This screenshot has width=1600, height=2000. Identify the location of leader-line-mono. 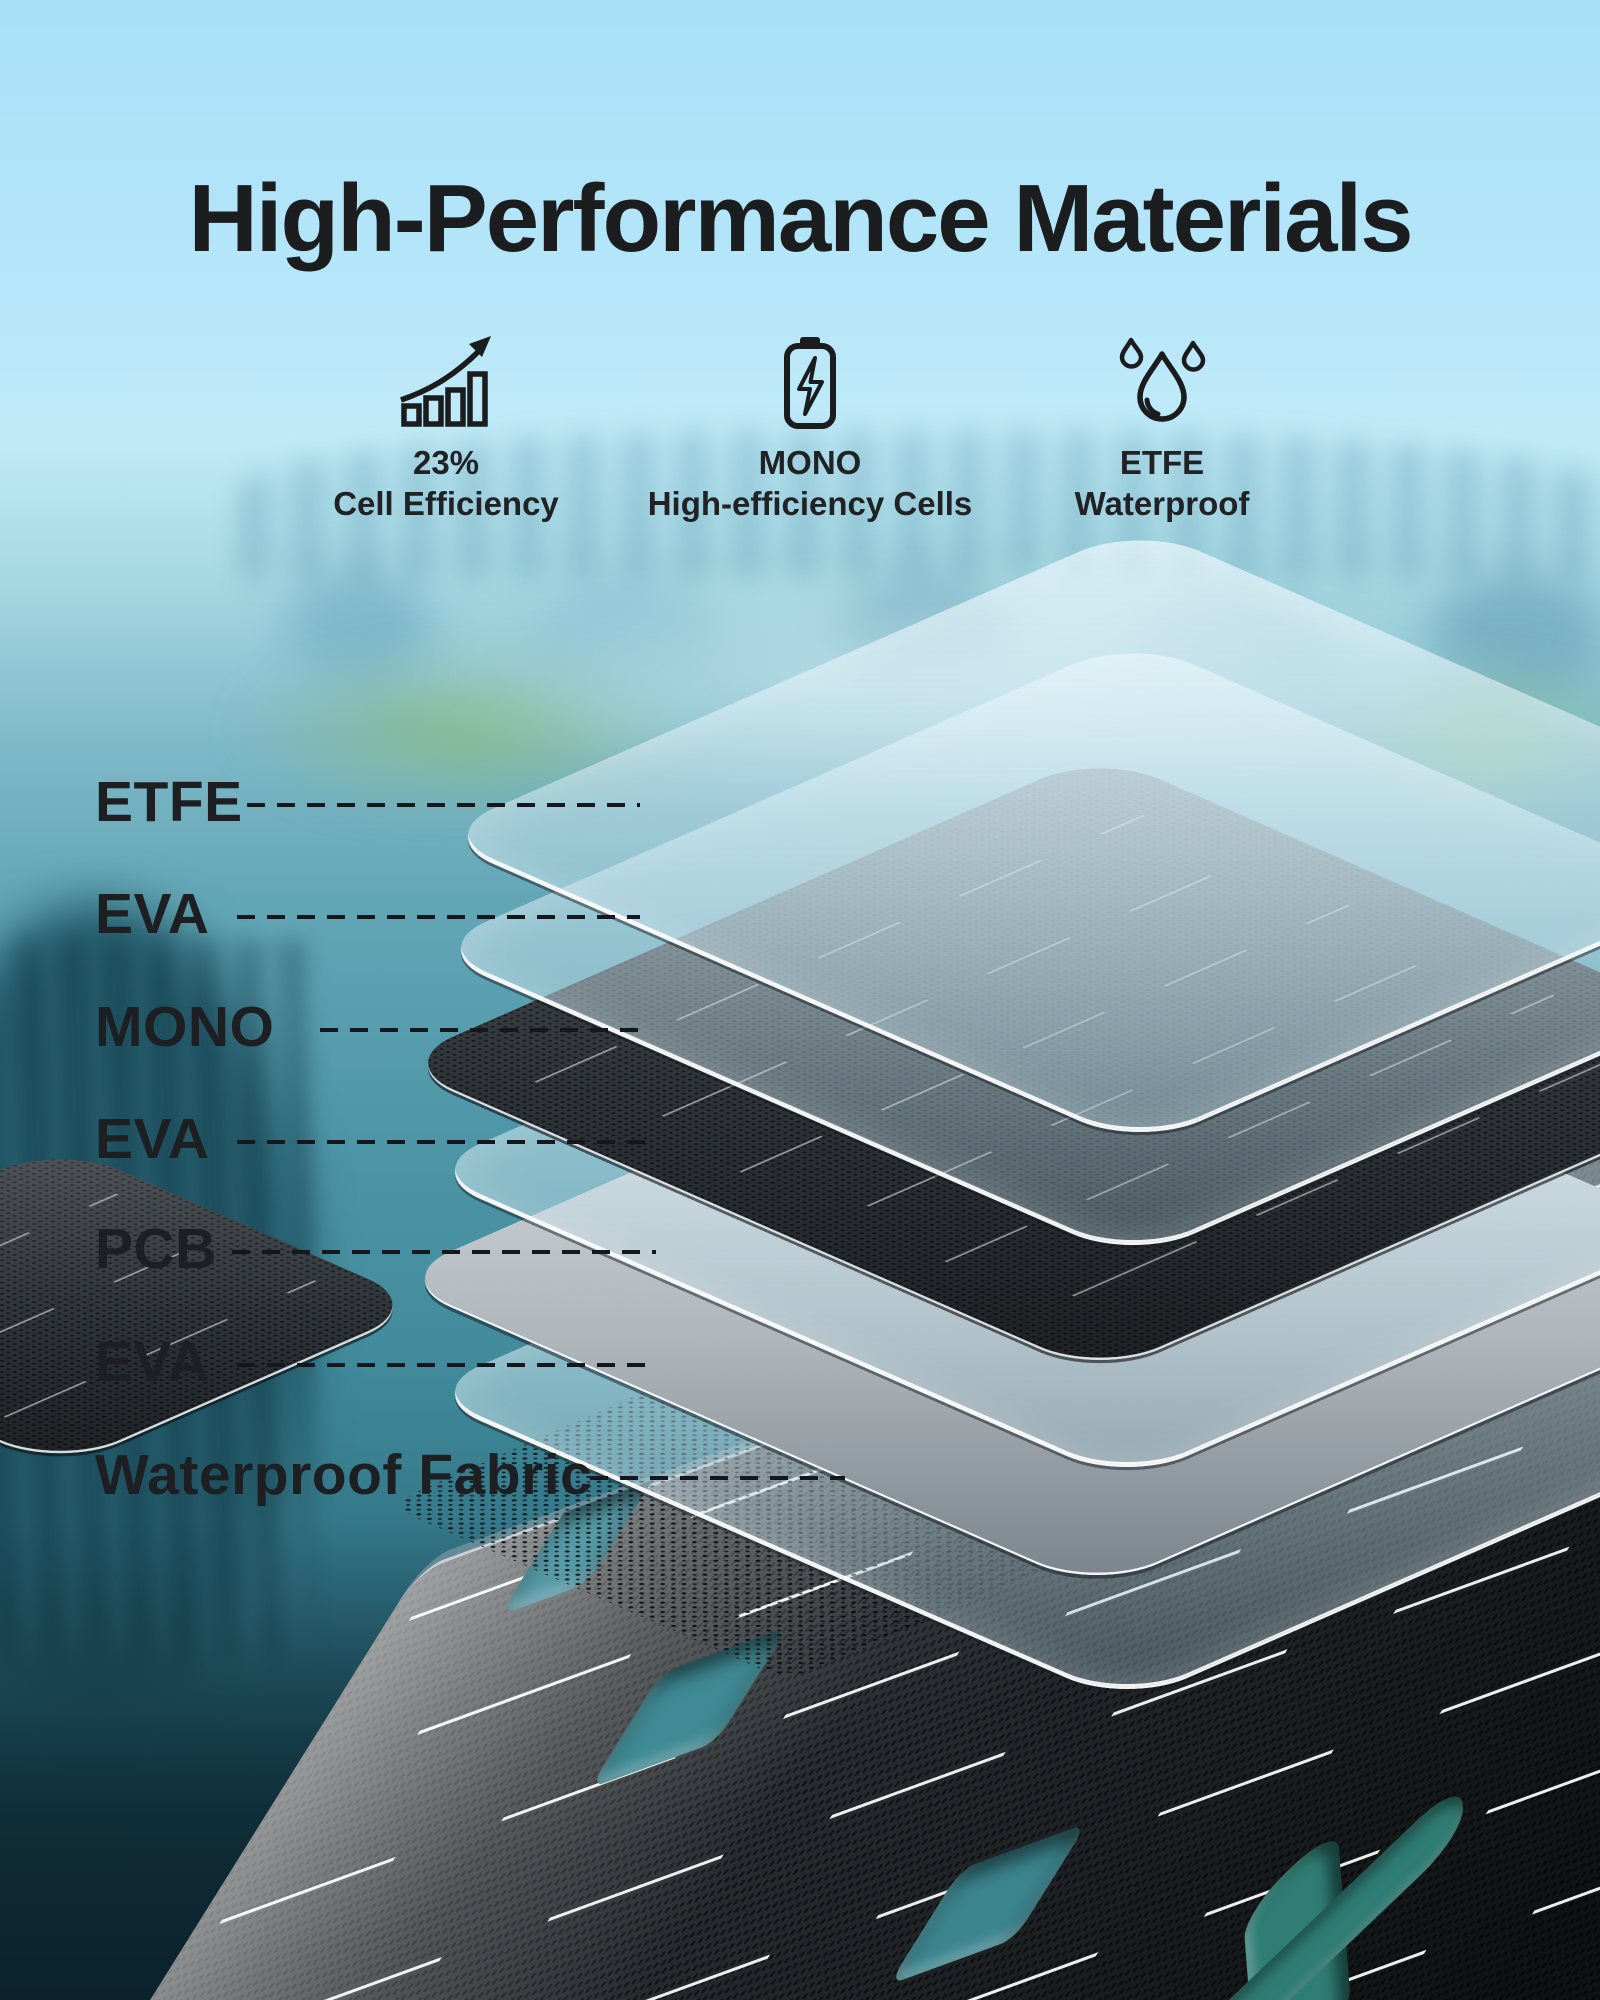
(484, 1030).